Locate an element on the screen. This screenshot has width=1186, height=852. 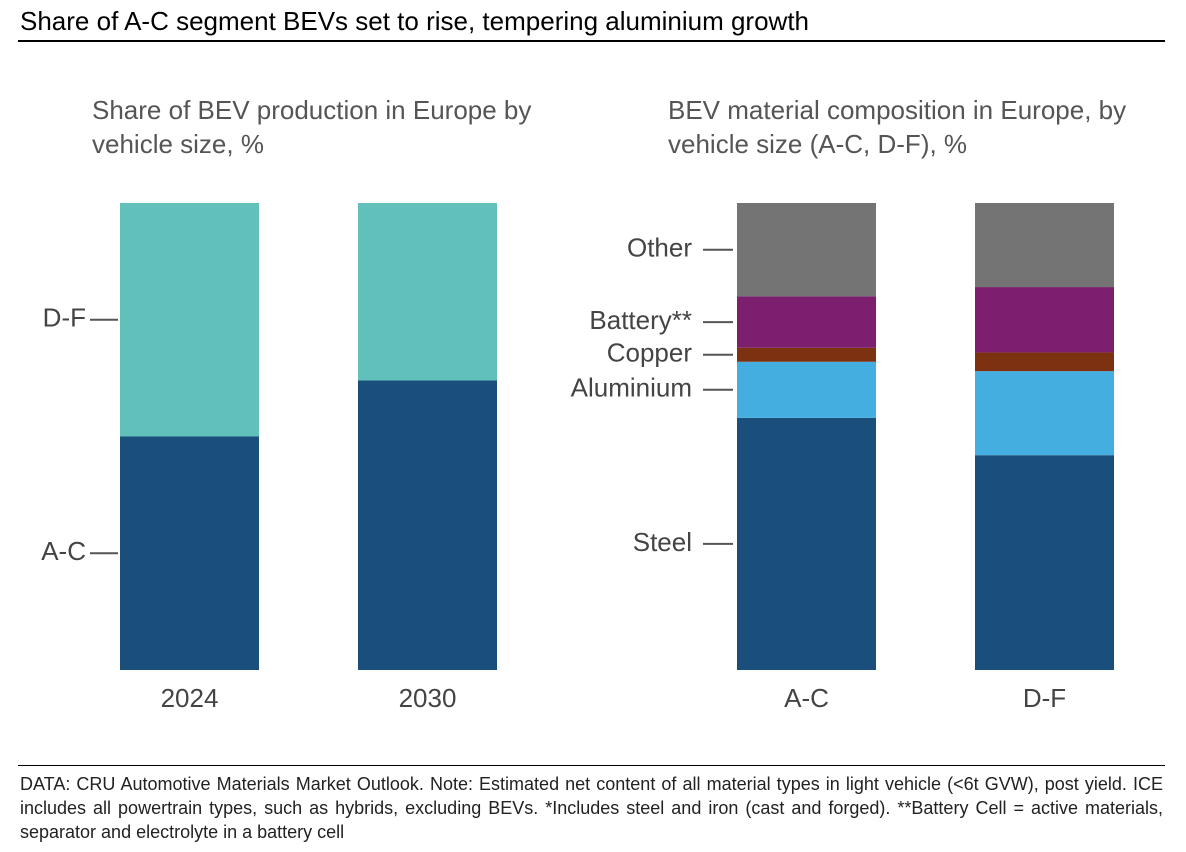
series-label: Other is located at coordinates (659, 248).